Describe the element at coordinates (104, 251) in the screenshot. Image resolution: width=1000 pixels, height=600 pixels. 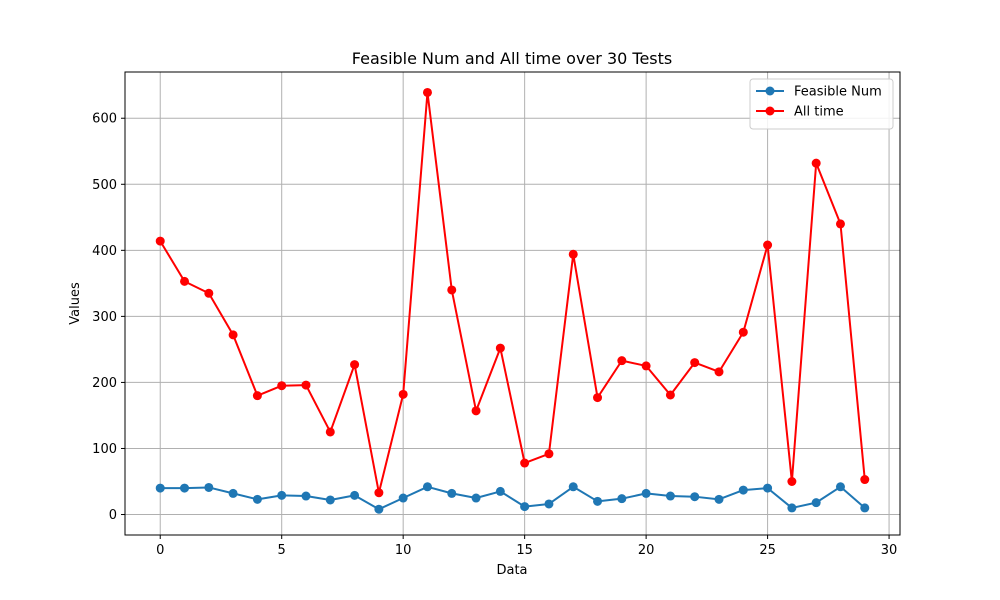
I see `y-tick-label: 400` at that location.